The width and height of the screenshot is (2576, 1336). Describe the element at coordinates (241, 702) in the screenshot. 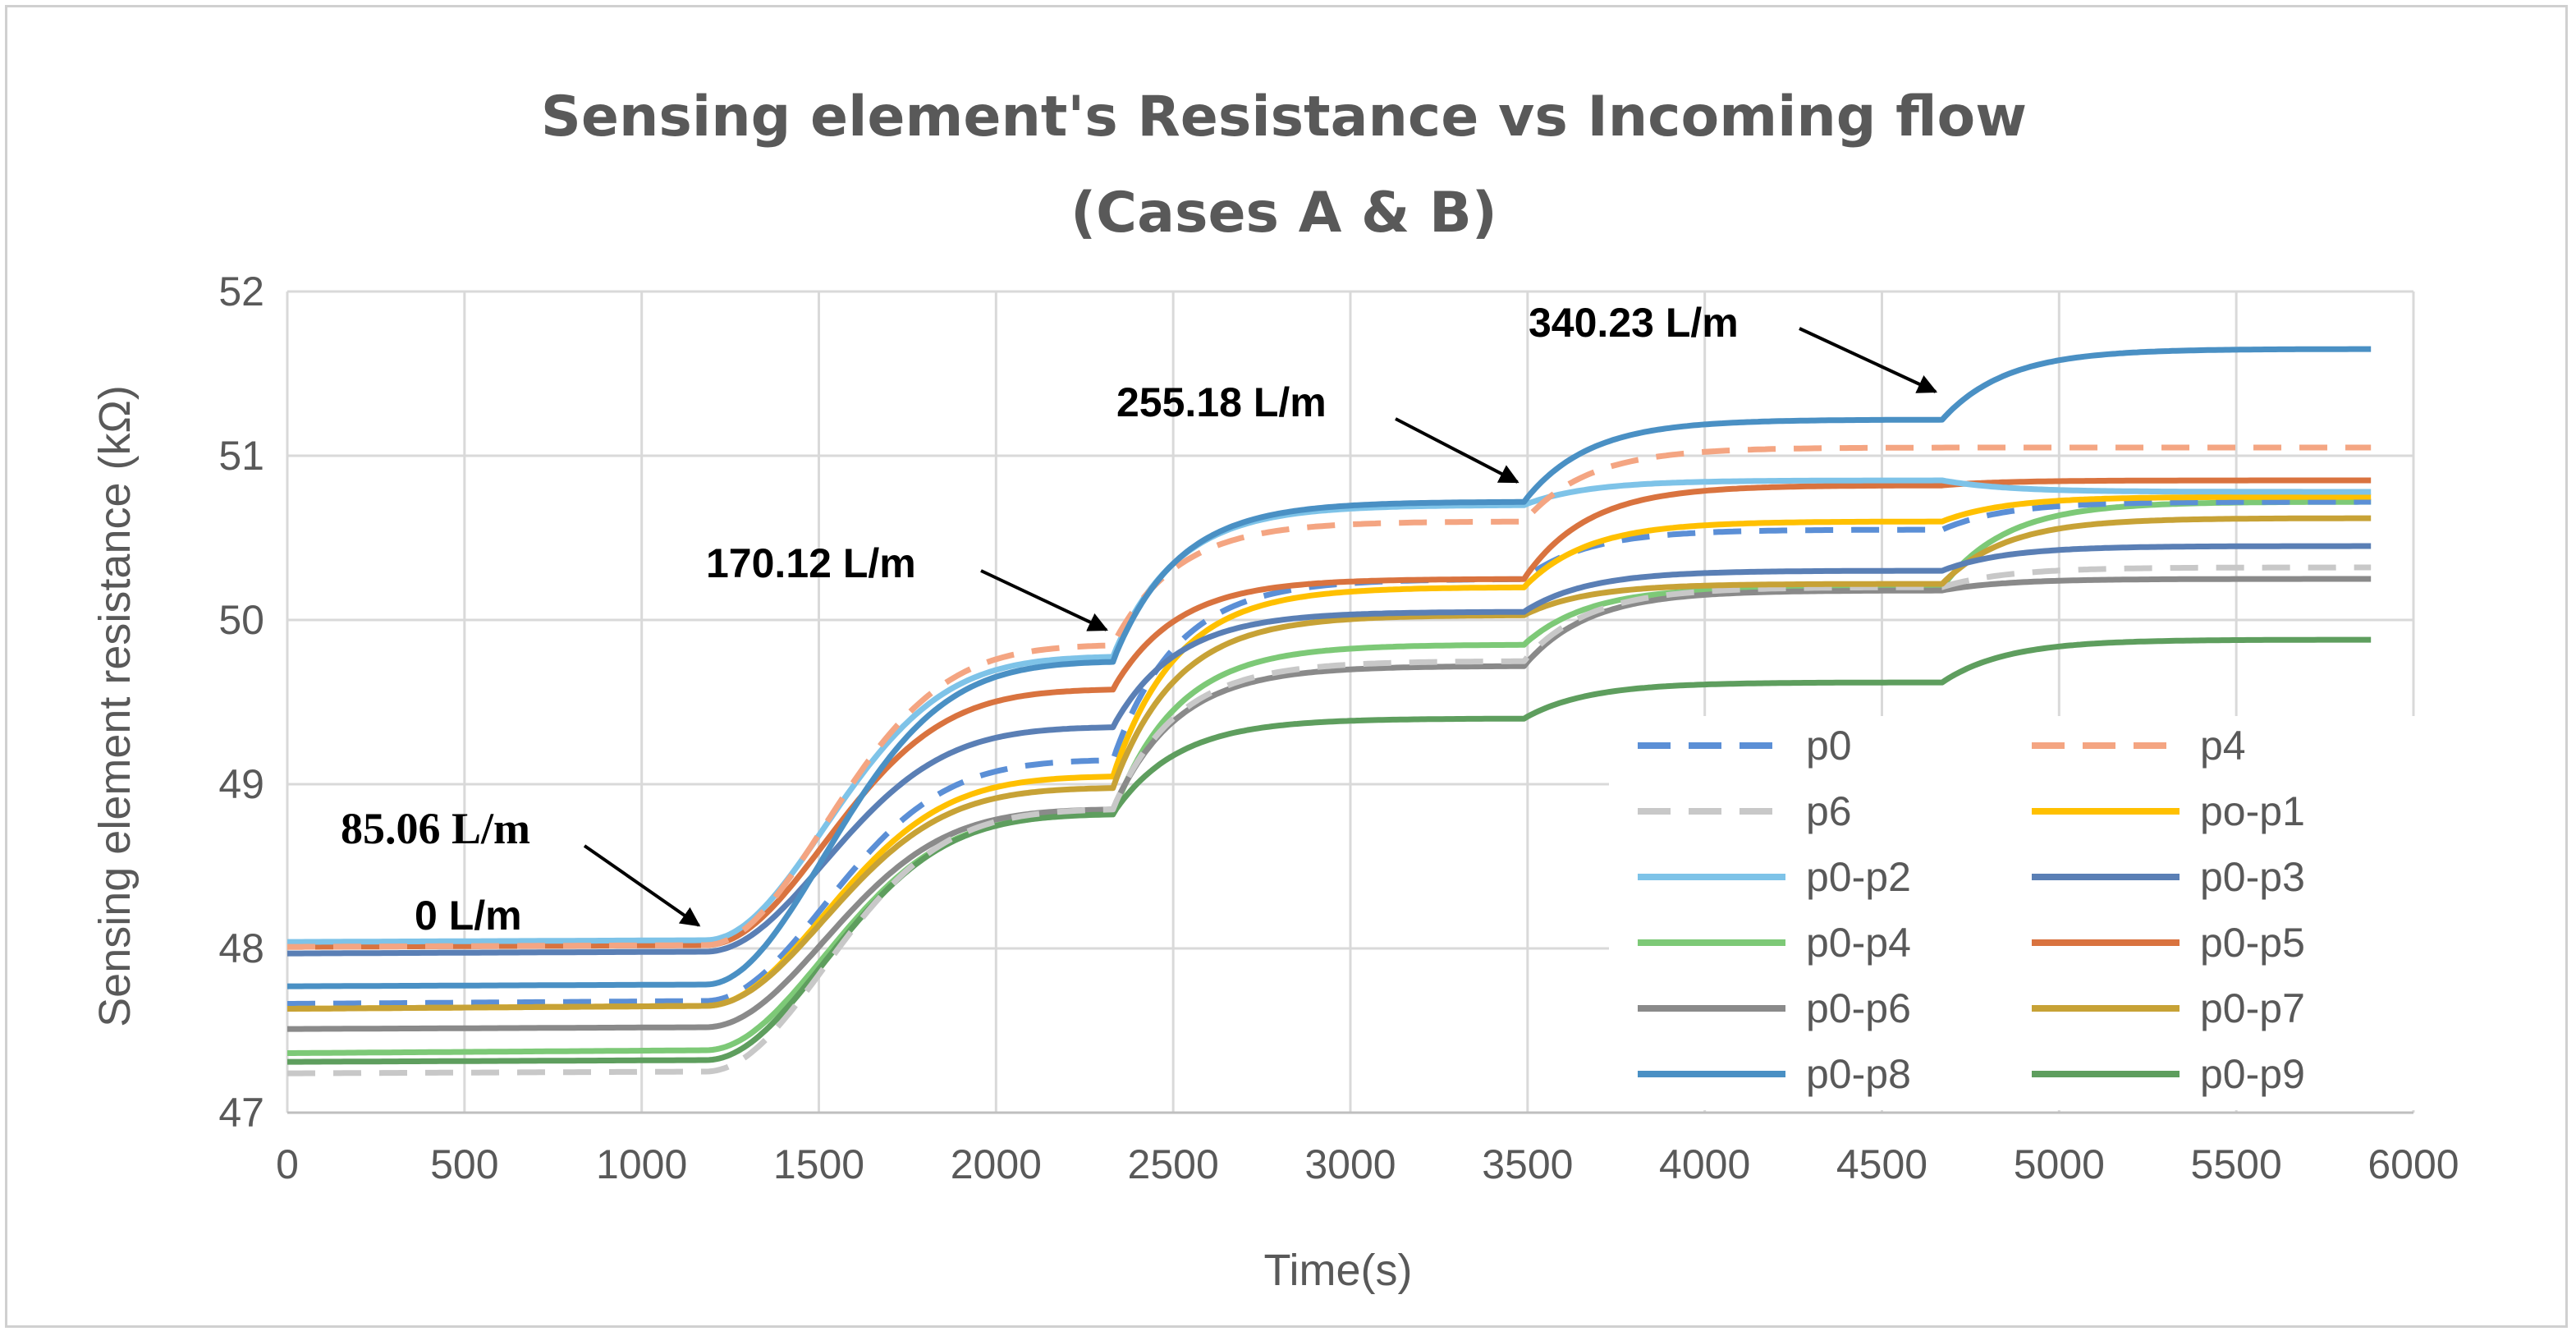

I see `y-tick-labels: 47 48 49 50 51 52` at that location.